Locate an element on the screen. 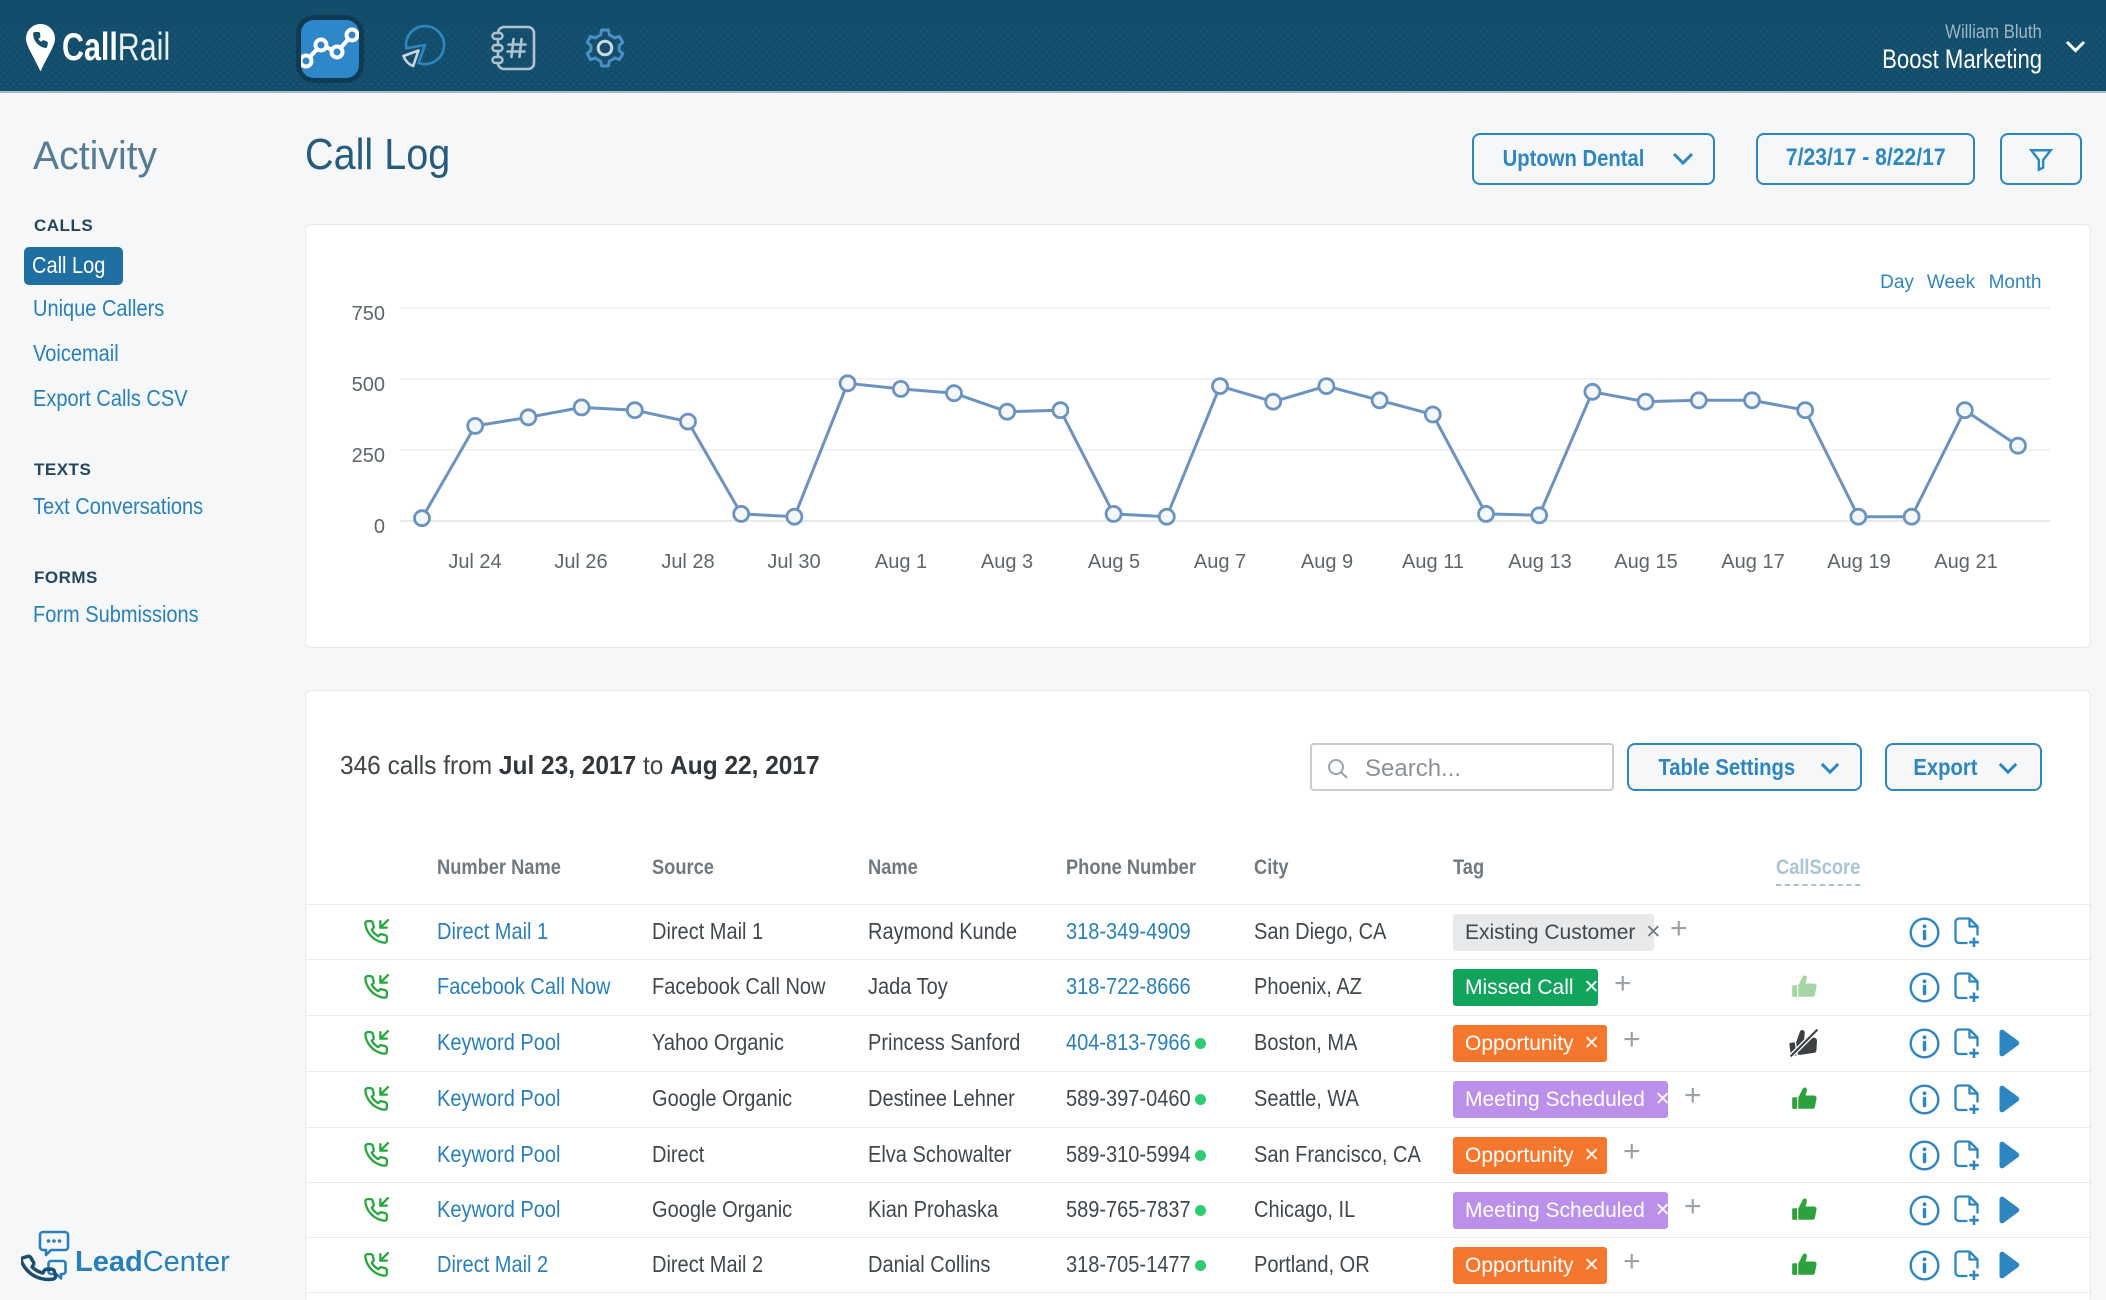  svg-text: Aug 3 is located at coordinates (1007, 562).